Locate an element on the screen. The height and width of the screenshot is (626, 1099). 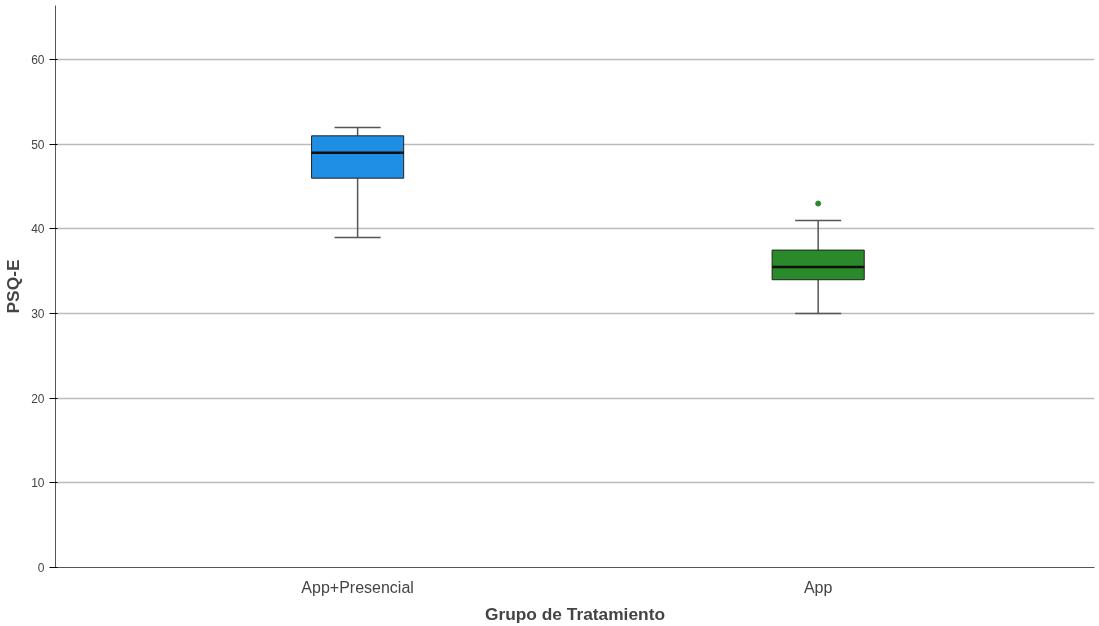
y-tick-label: 60 is located at coordinates (38, 60).